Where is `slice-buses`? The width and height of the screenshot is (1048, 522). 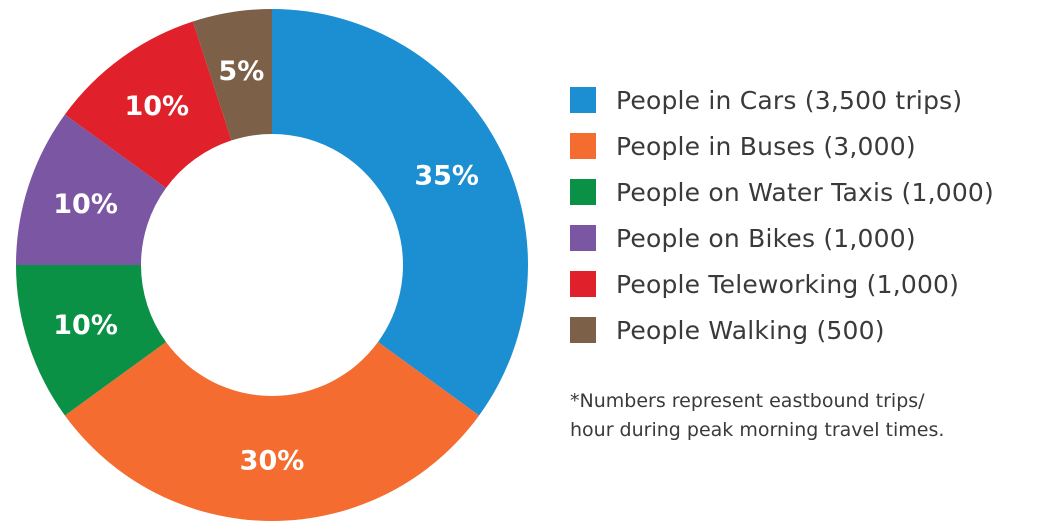 slice-buses is located at coordinates (272, 431).